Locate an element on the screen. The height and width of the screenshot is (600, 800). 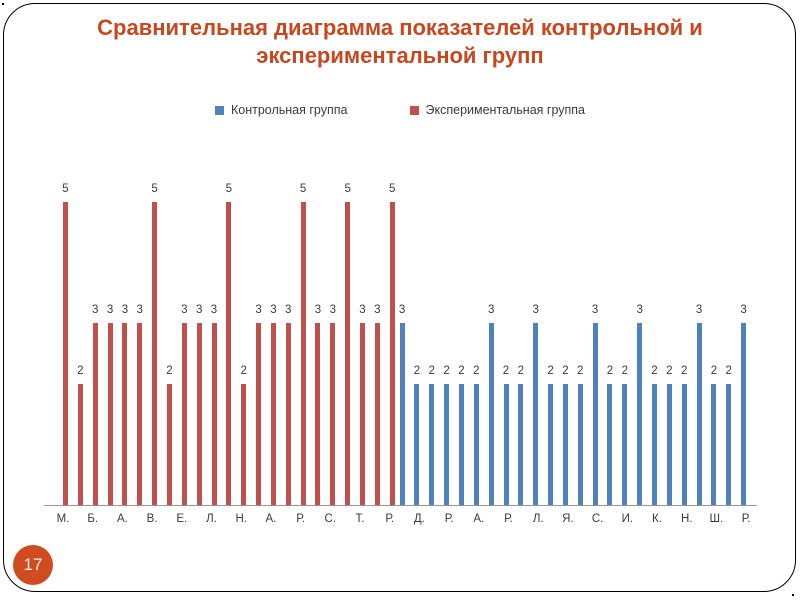
legend-item-control: Контрольная группа is located at coordinates (281, 110).